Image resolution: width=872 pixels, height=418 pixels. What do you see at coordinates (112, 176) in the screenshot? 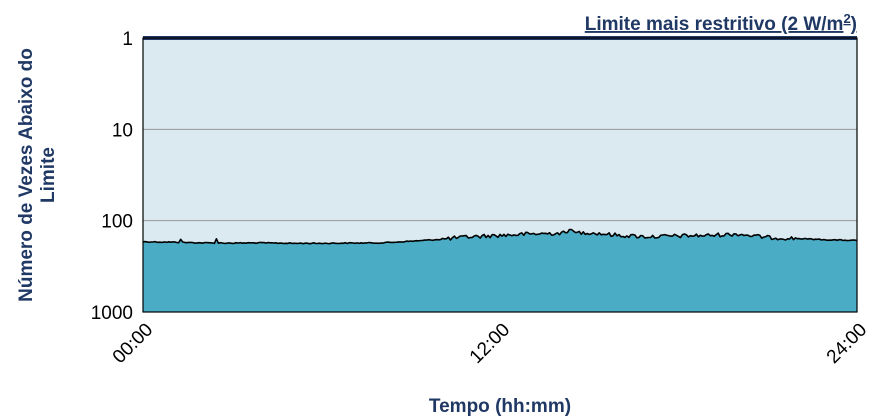
I see `y-axis-ticks: 1 10 100 1000` at bounding box center [112, 176].